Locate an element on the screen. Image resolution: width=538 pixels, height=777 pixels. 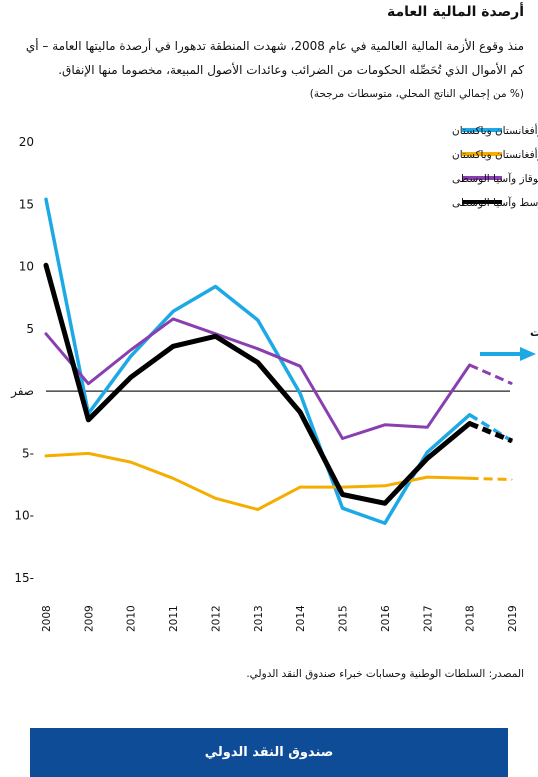
series-line is located at coordinates (258, 378).